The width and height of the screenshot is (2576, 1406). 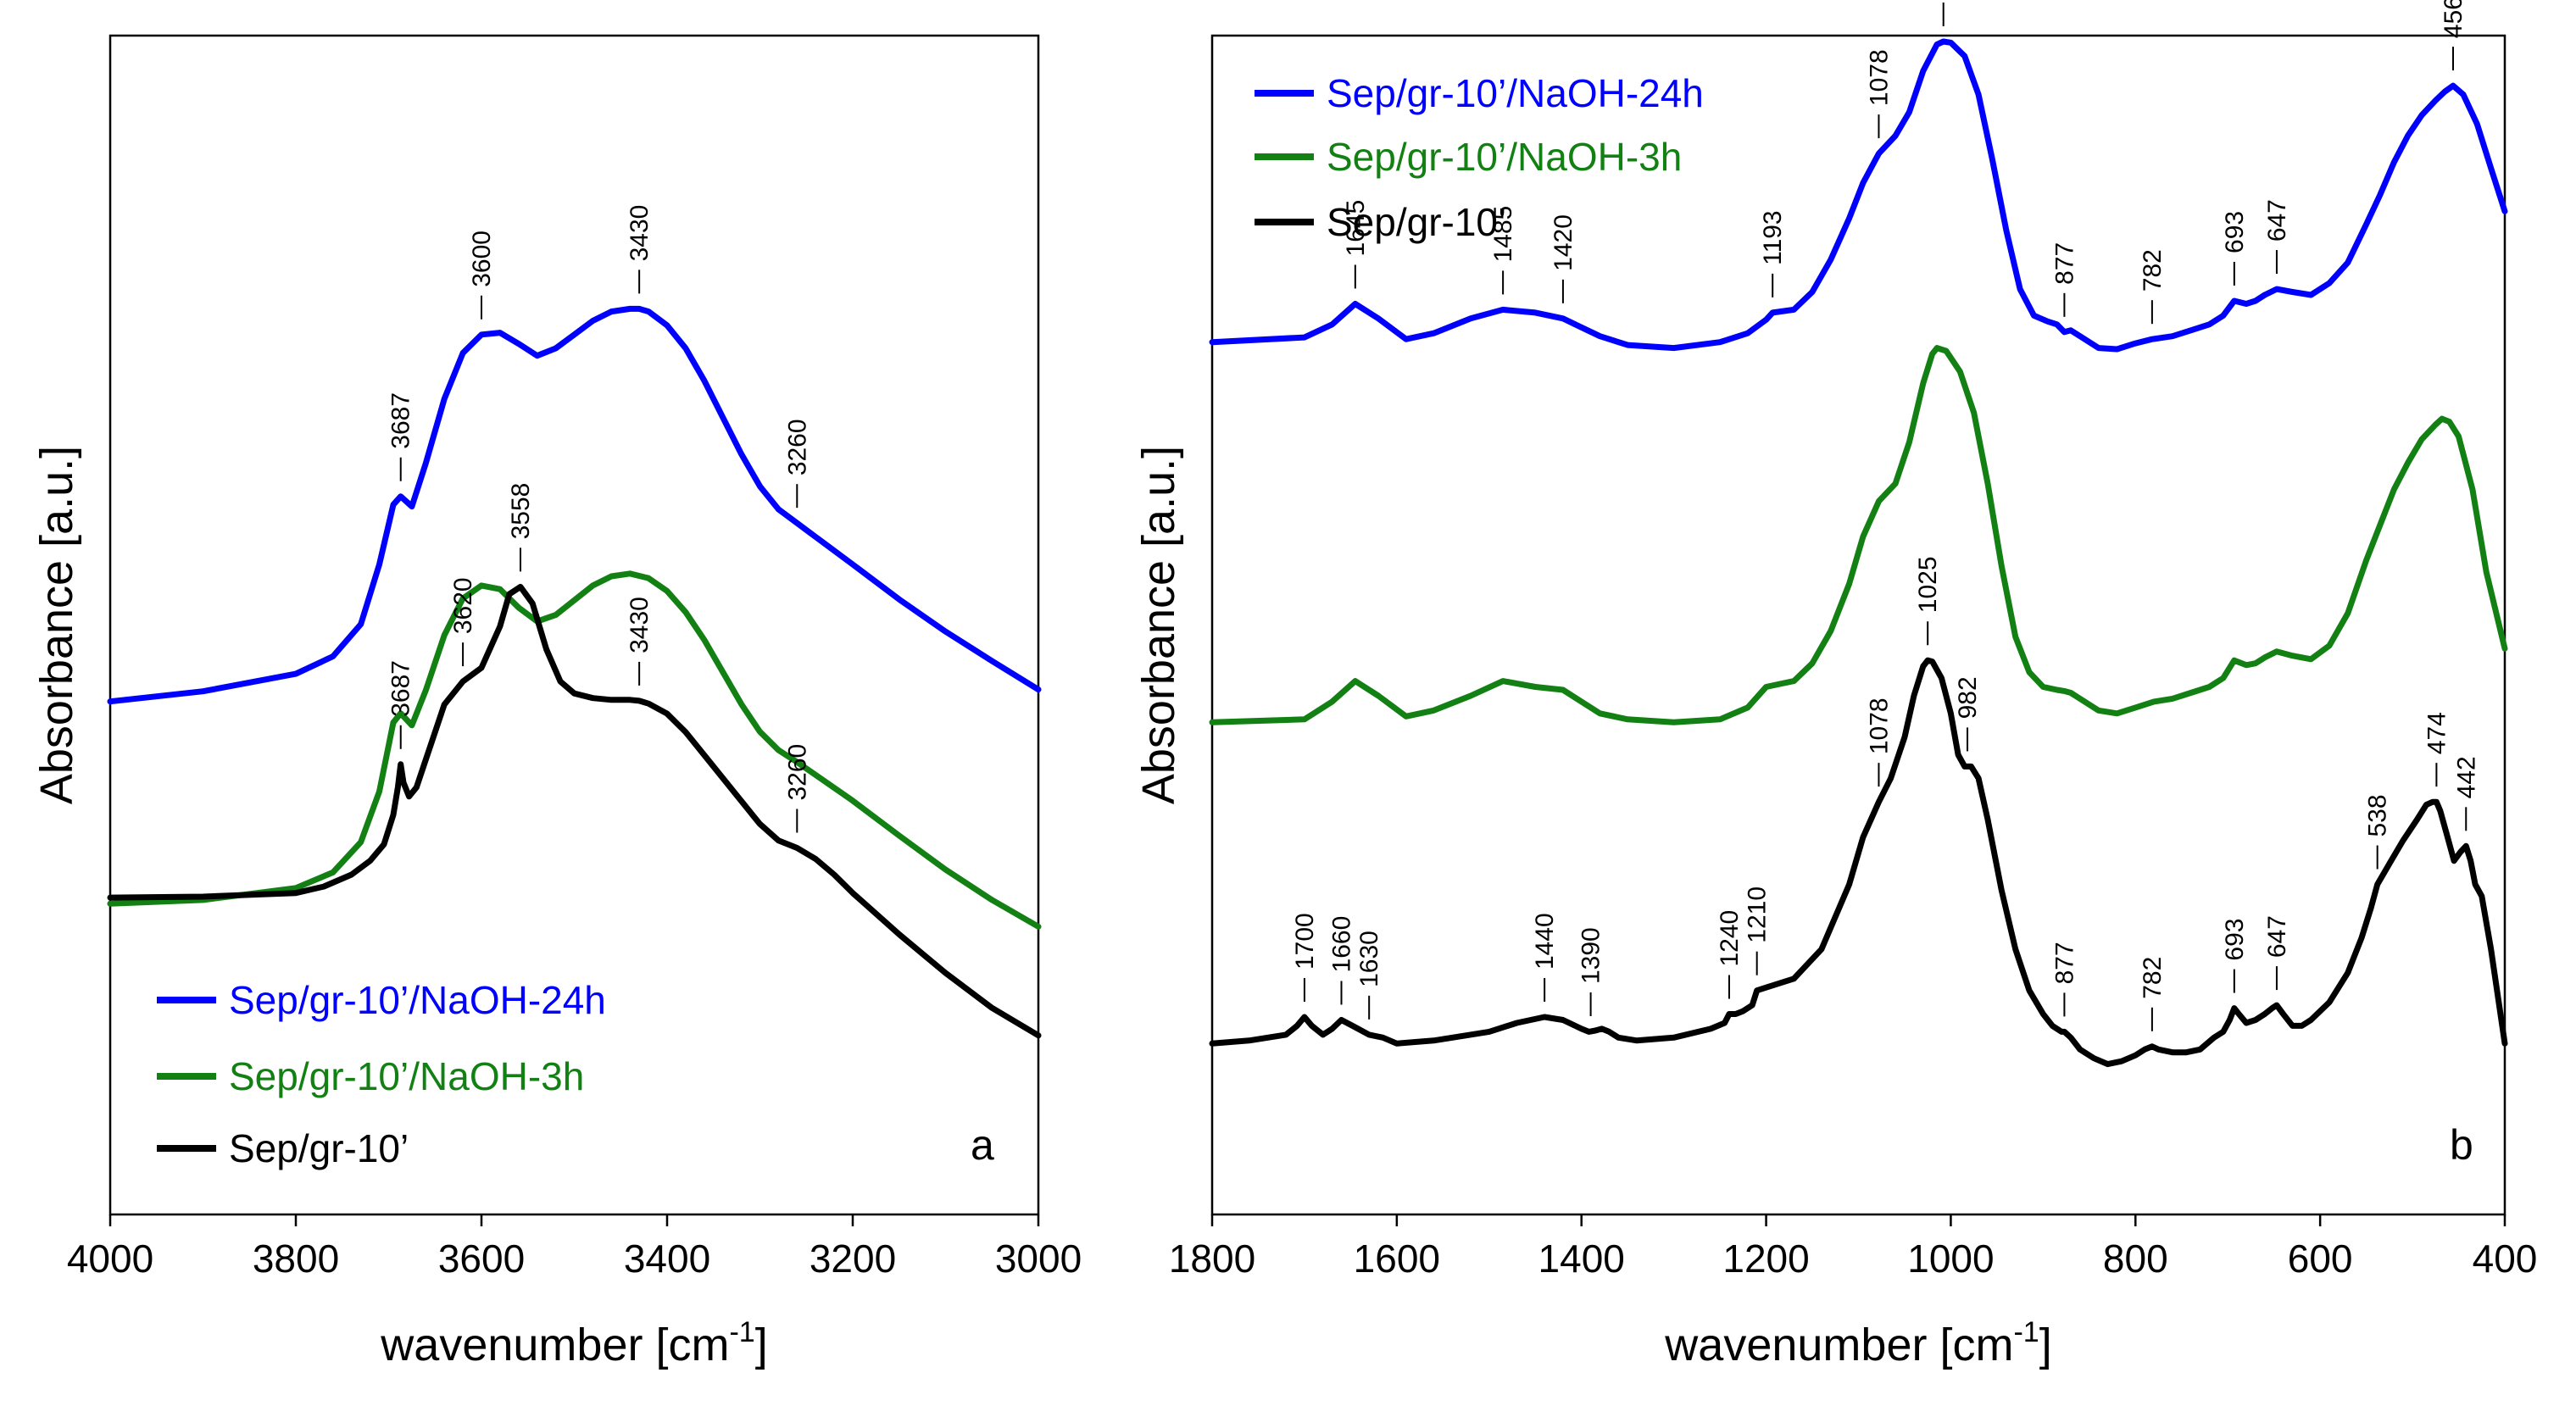 I want to click on peak-label: 1645, so click(x=1356, y=228).